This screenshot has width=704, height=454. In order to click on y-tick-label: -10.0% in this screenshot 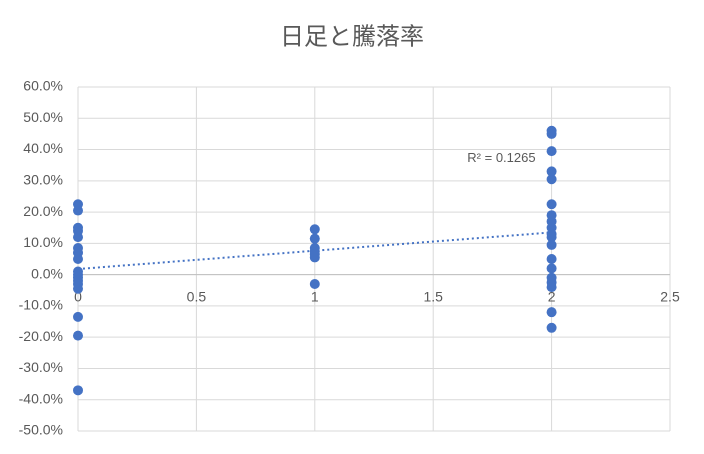, I will do `click(41, 305)`.